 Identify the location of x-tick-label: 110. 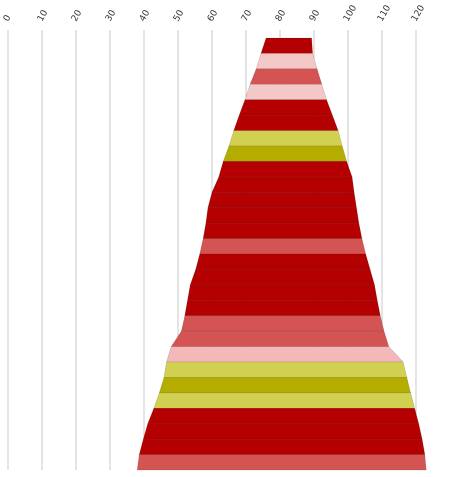
(384, 13).